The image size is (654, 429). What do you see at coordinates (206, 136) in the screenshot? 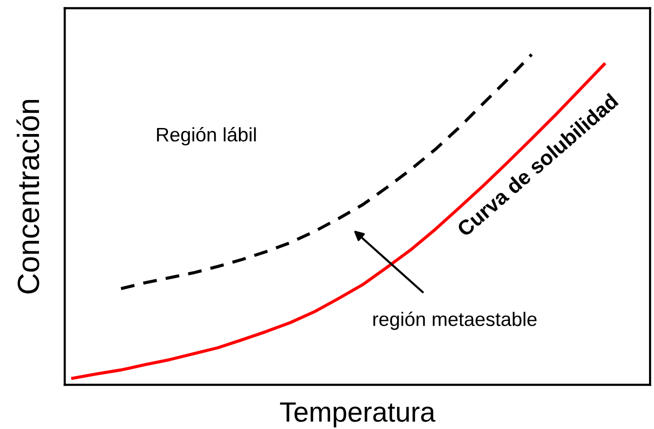
I see `annotation: Región lábil` at bounding box center [206, 136].